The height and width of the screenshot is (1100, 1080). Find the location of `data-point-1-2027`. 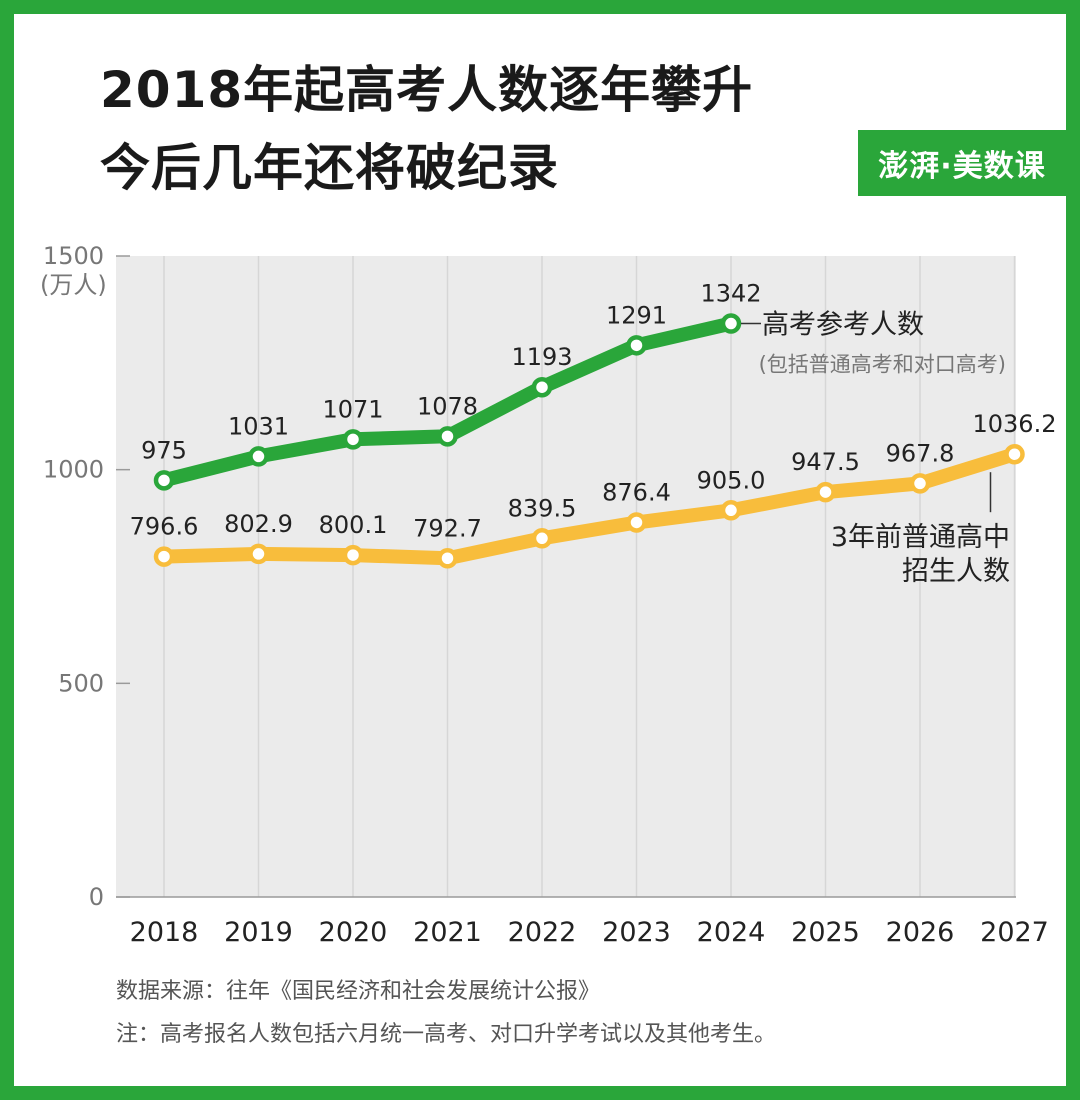

data-point-1-2027 is located at coordinates (1014, 454).